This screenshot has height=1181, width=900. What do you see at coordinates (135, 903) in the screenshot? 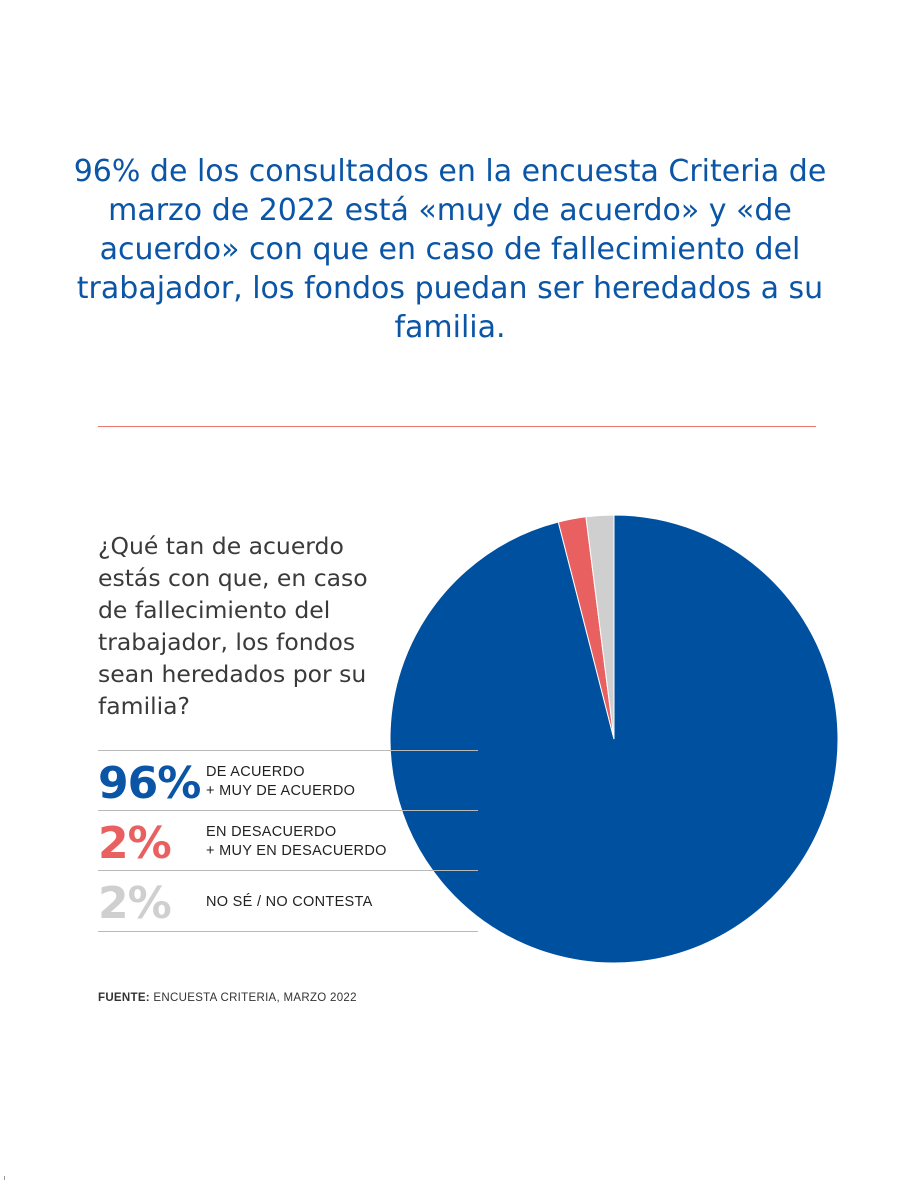
I see `legend-pct-no-answer: 2%` at bounding box center [135, 903].